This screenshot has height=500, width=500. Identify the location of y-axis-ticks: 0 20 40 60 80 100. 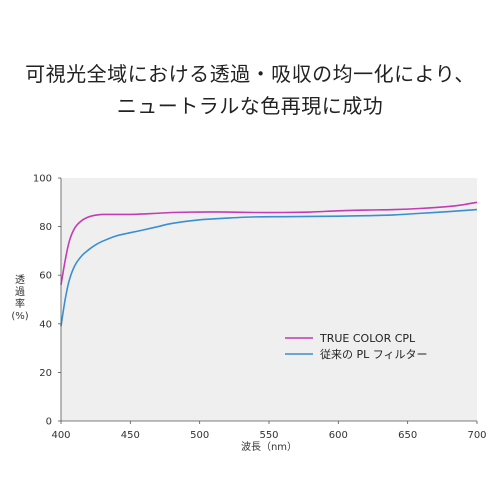
(47, 301).